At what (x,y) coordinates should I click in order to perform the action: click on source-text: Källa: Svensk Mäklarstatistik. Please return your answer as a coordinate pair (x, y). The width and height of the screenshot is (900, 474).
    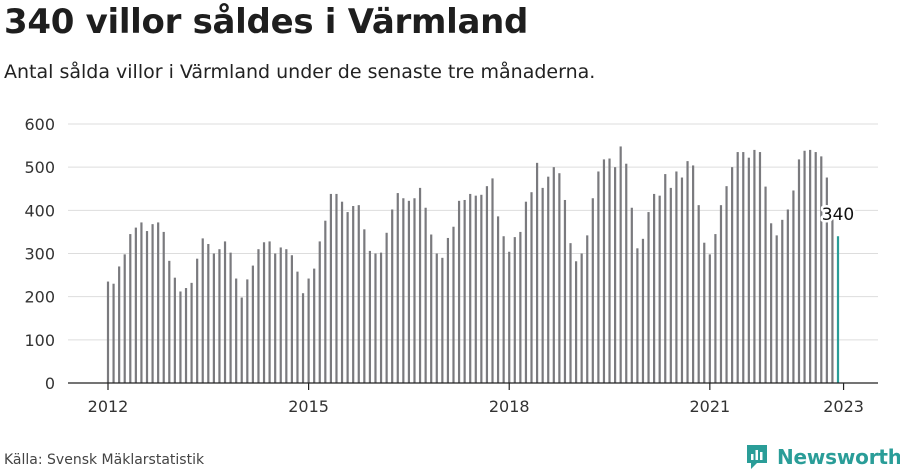
    Looking at the image, I should click on (104, 460).